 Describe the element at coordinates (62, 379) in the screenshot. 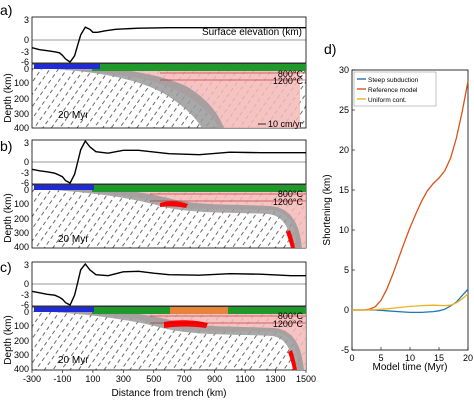

I see `distance-tick-label: -100` at that location.